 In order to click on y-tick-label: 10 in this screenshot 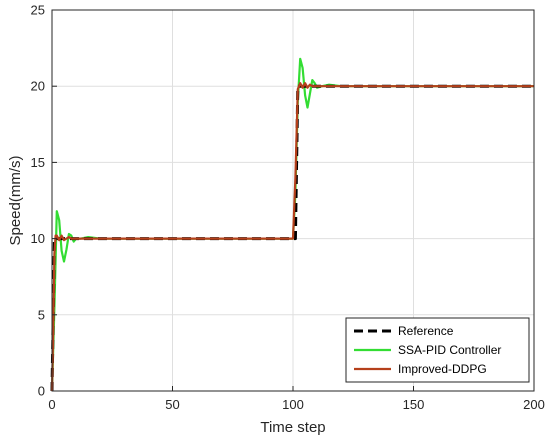, I will do `click(38, 238)`.